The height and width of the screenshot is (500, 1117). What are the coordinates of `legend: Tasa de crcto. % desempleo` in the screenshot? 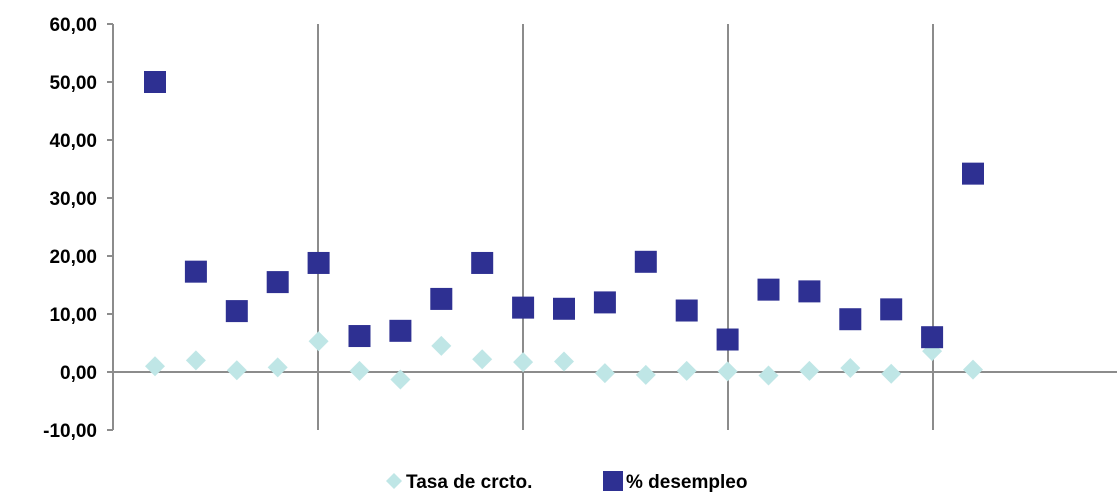 It's located at (566, 482).